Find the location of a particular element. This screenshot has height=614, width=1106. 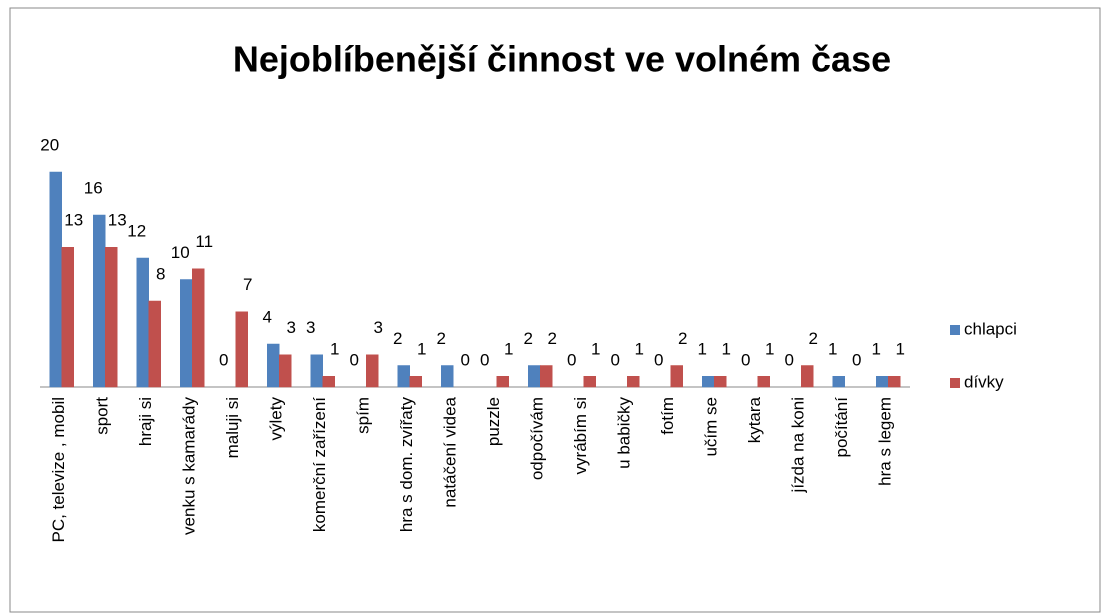

x-tick-label: PC, televize , mobil is located at coordinates (58, 470).